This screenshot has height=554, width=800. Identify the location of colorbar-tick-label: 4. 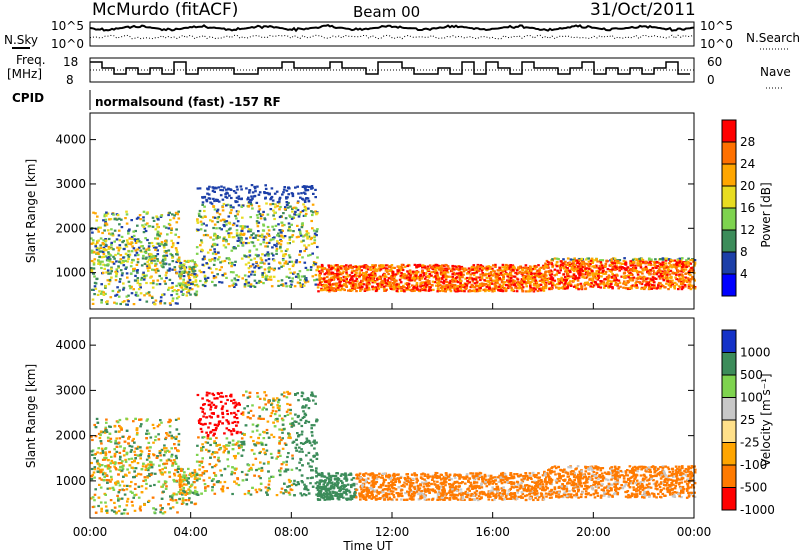
(744, 274).